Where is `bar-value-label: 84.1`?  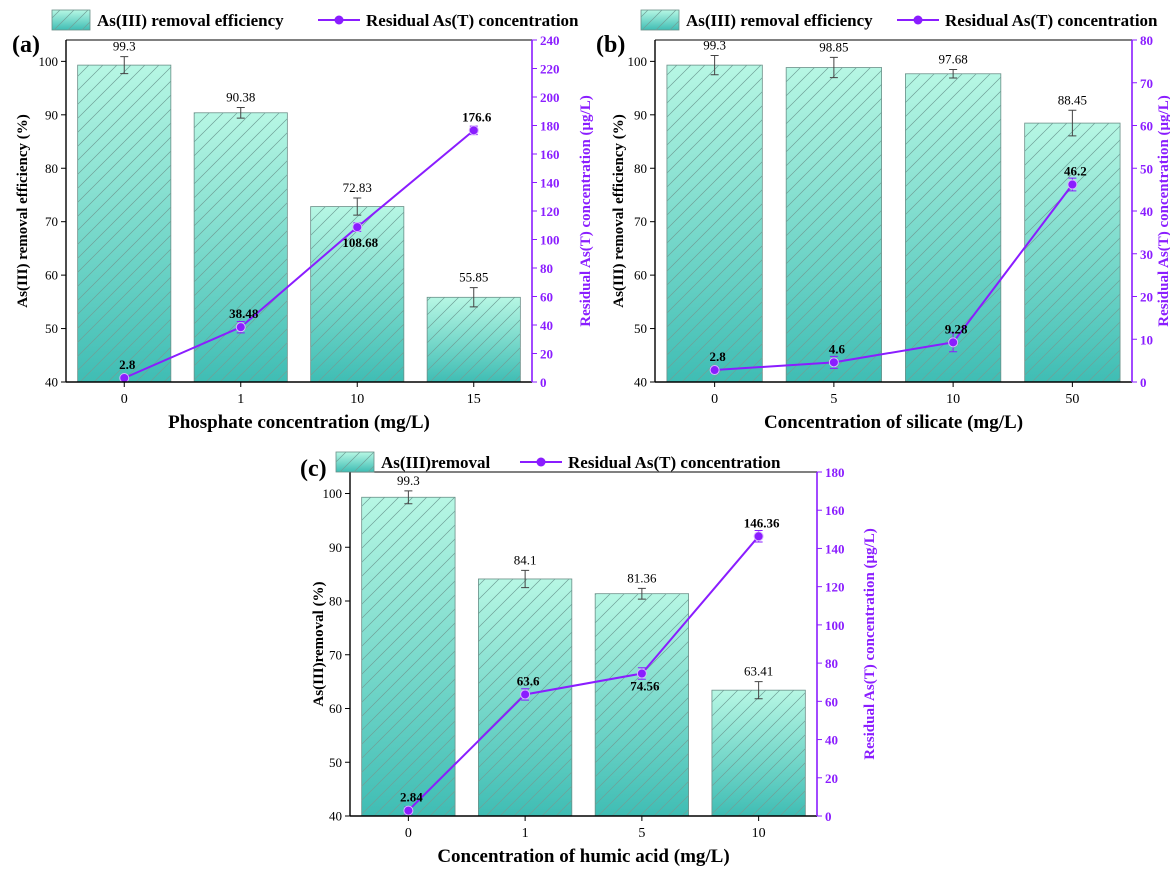 bar-value-label: 84.1 is located at coordinates (525, 559).